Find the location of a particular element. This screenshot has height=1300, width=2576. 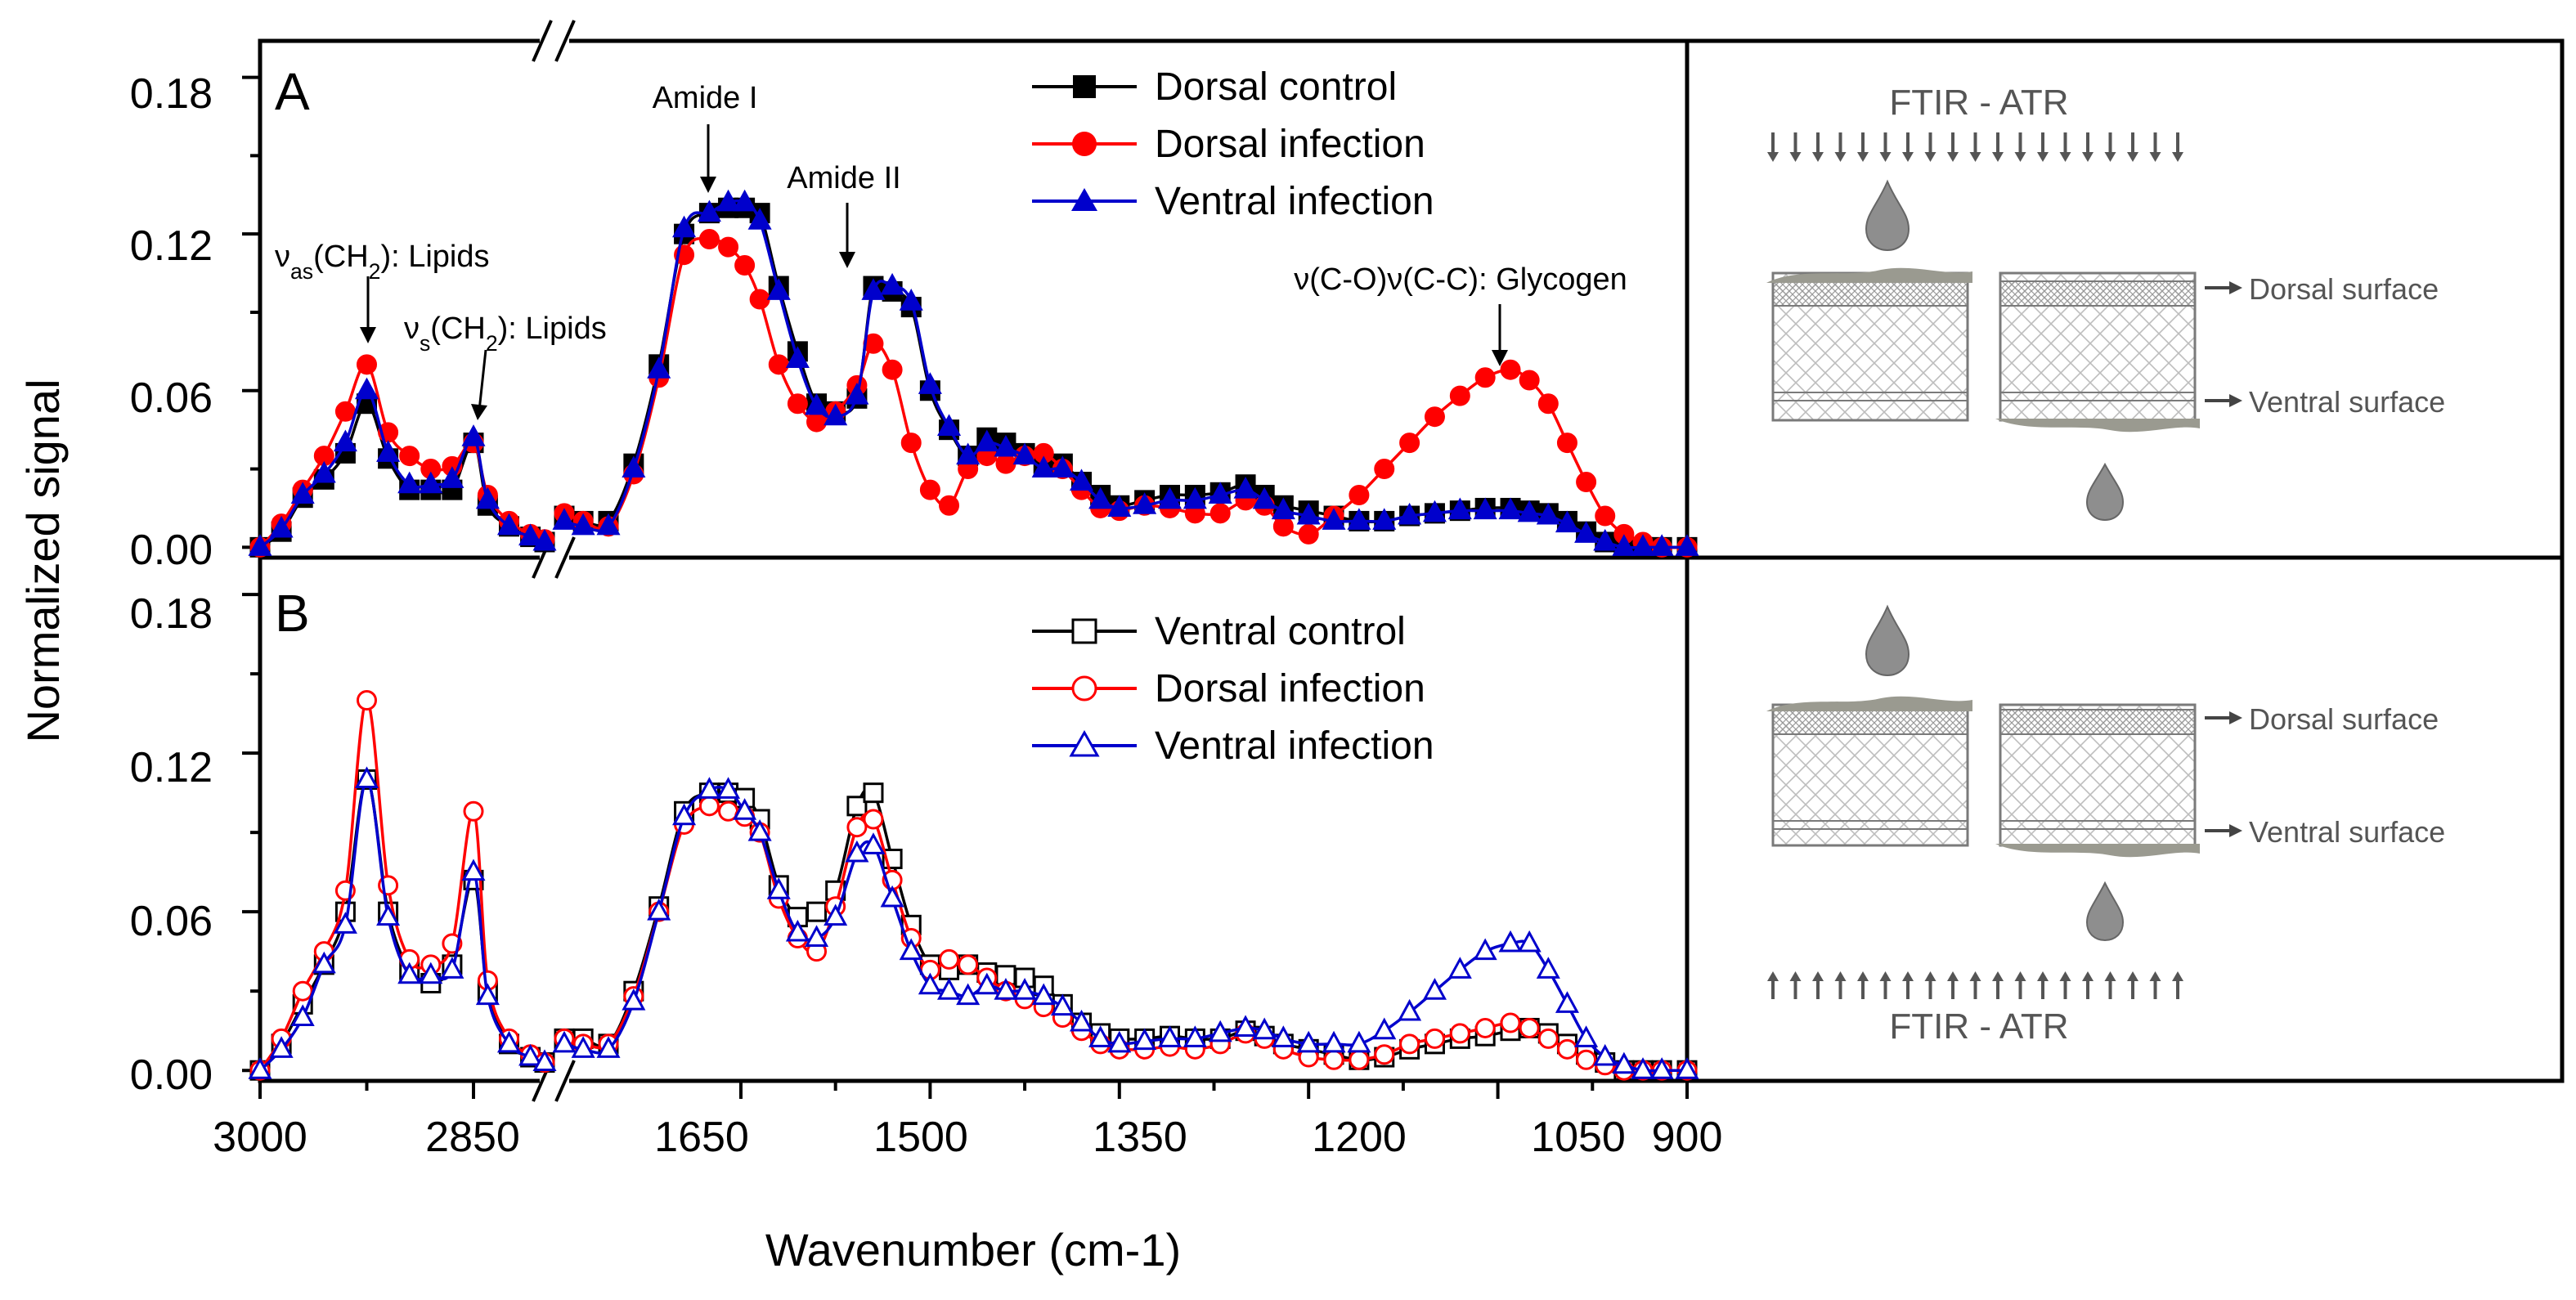

annotation-nuas-ch2: νas(CH2): Lipids is located at coordinates (382, 291).